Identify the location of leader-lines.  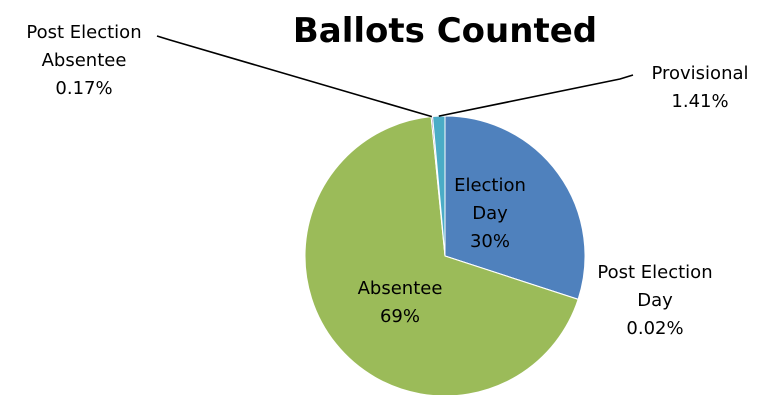
(395, 76).